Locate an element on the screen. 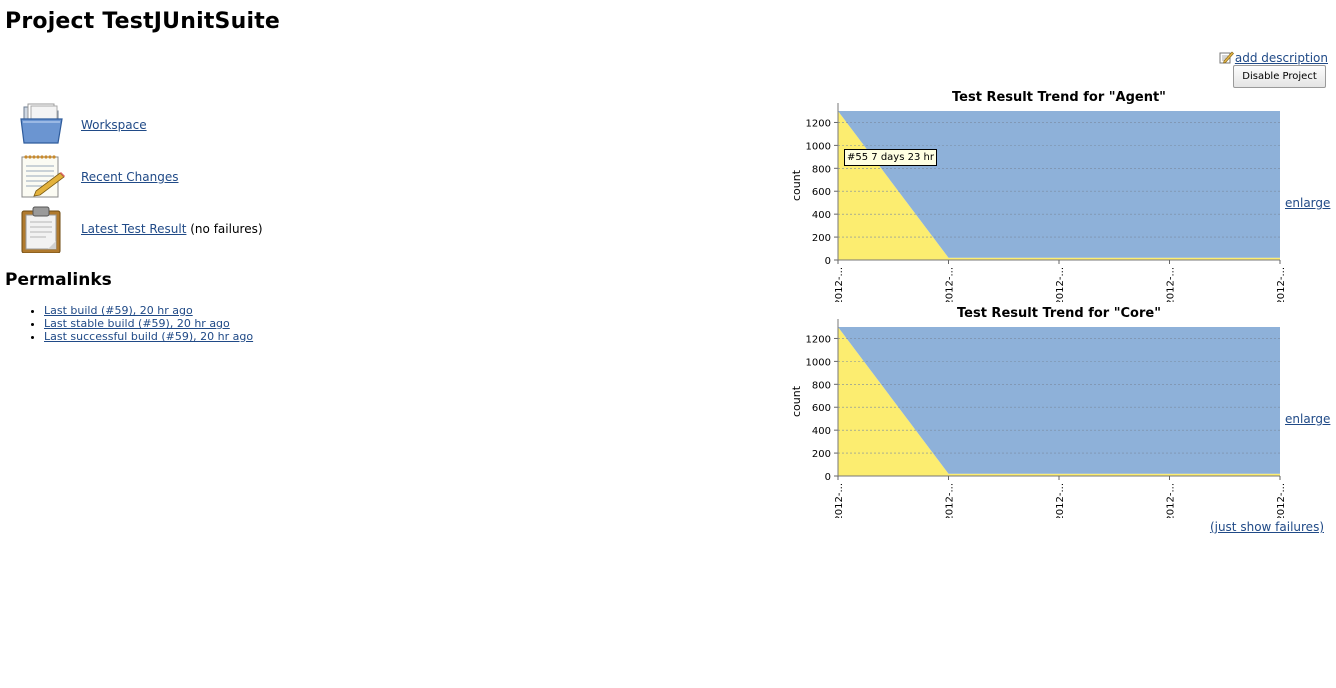 The image size is (1336, 688). list-item: Last build (#59), 20 hr ago is located at coordinates (148, 310).